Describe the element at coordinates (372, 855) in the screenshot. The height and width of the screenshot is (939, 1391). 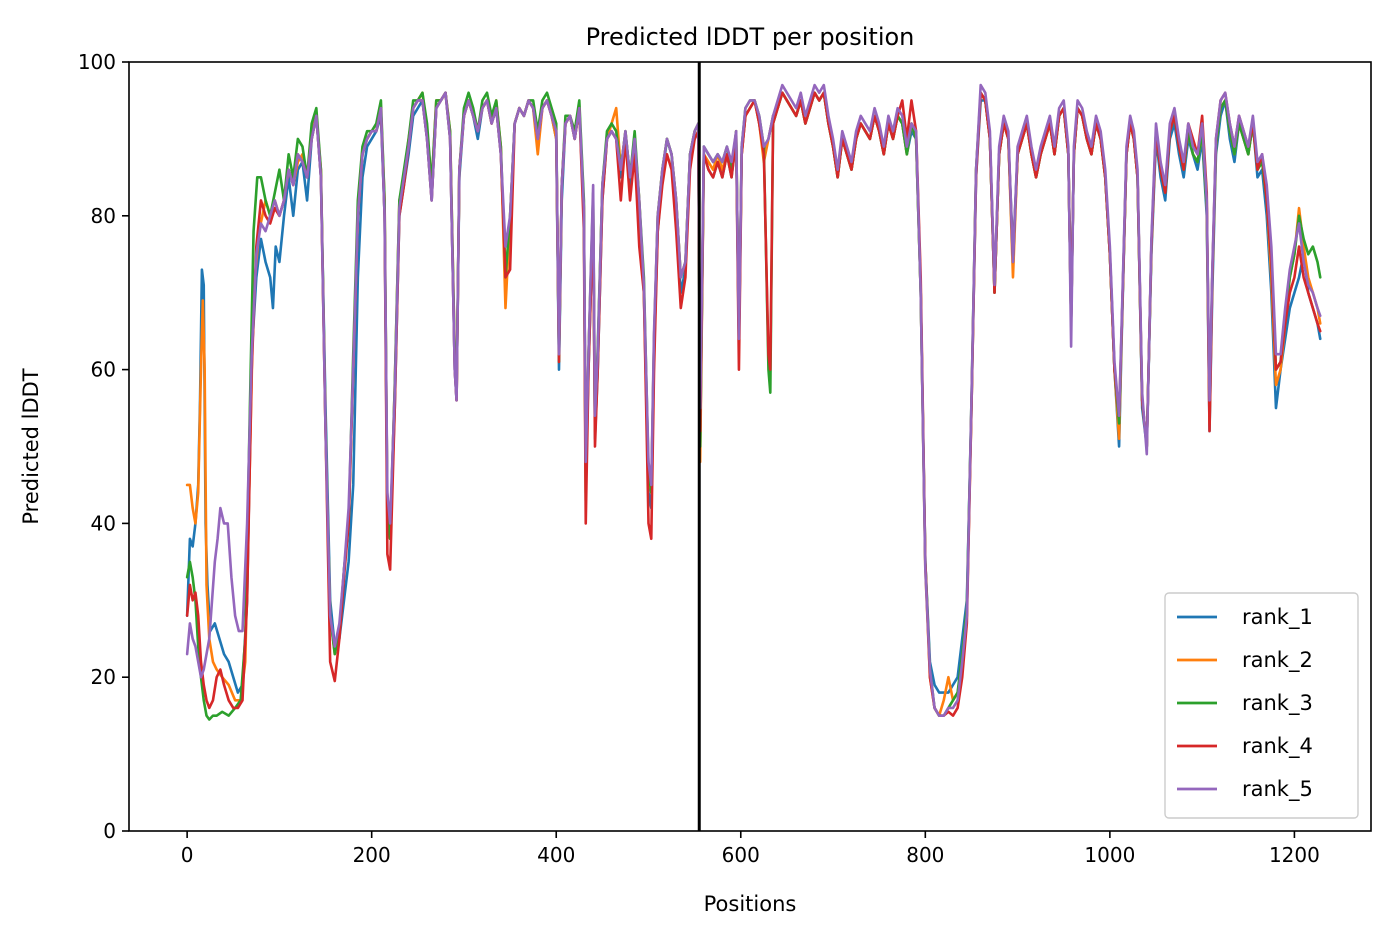
I see `x-tick-label: 200` at that location.